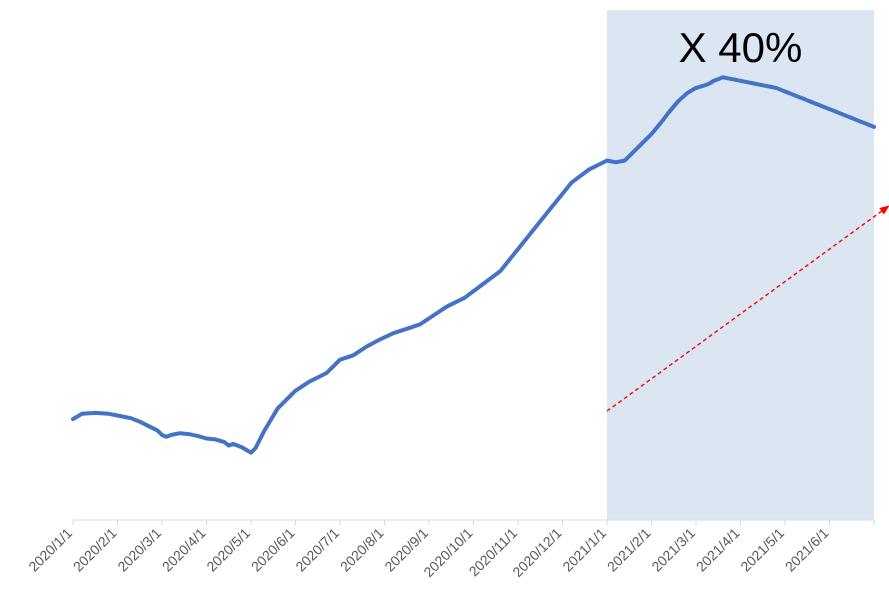 The width and height of the screenshot is (889, 611). Describe the element at coordinates (228, 550) in the screenshot. I see `x-tick-label: 2020/5/1` at that location.